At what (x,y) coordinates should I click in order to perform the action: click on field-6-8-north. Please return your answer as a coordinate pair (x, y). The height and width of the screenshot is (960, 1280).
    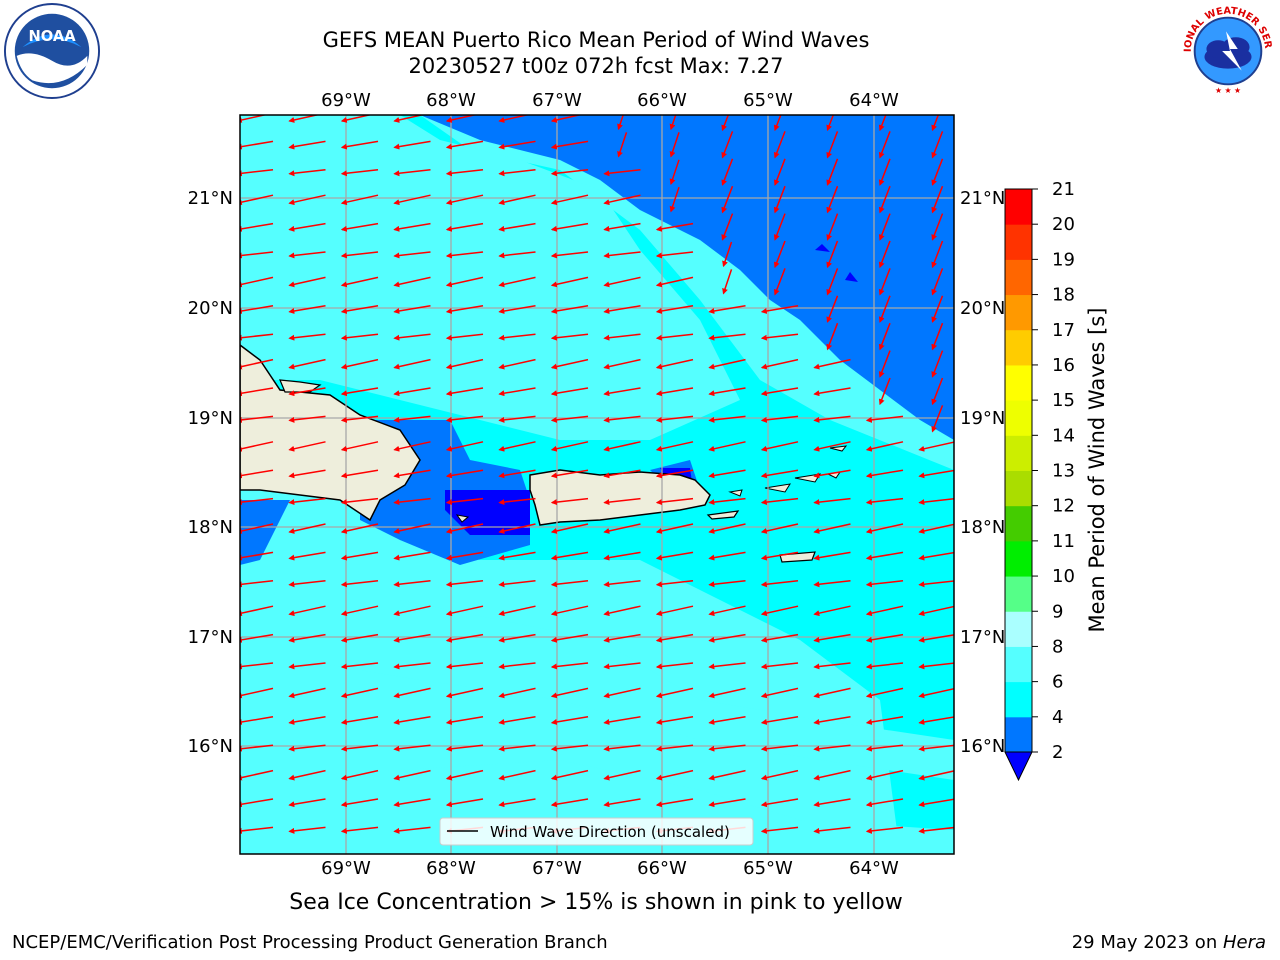
    Looking at the image, I should click on (490, 277).